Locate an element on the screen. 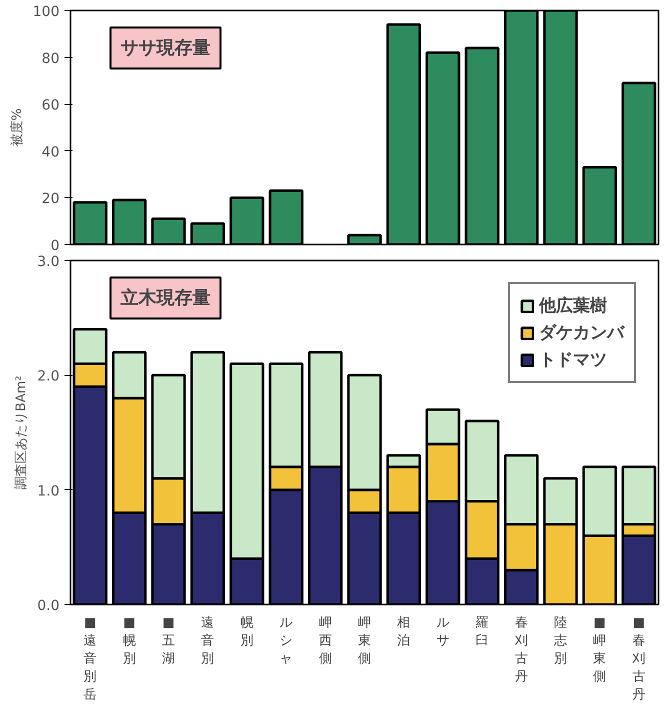 The width and height of the screenshot is (670, 709). text: ササ現存量 is located at coordinates (165, 48).